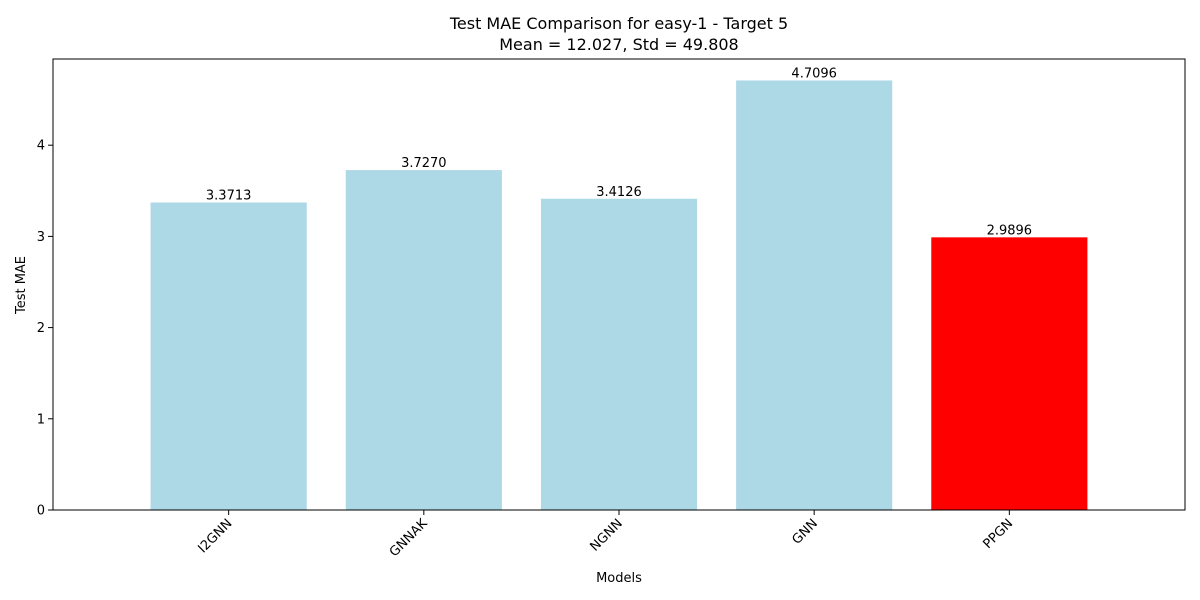 The height and width of the screenshot is (600, 1200). Describe the element at coordinates (409, 538) in the screenshot. I see `x-tick-label-gnnak: GNNAK` at that location.